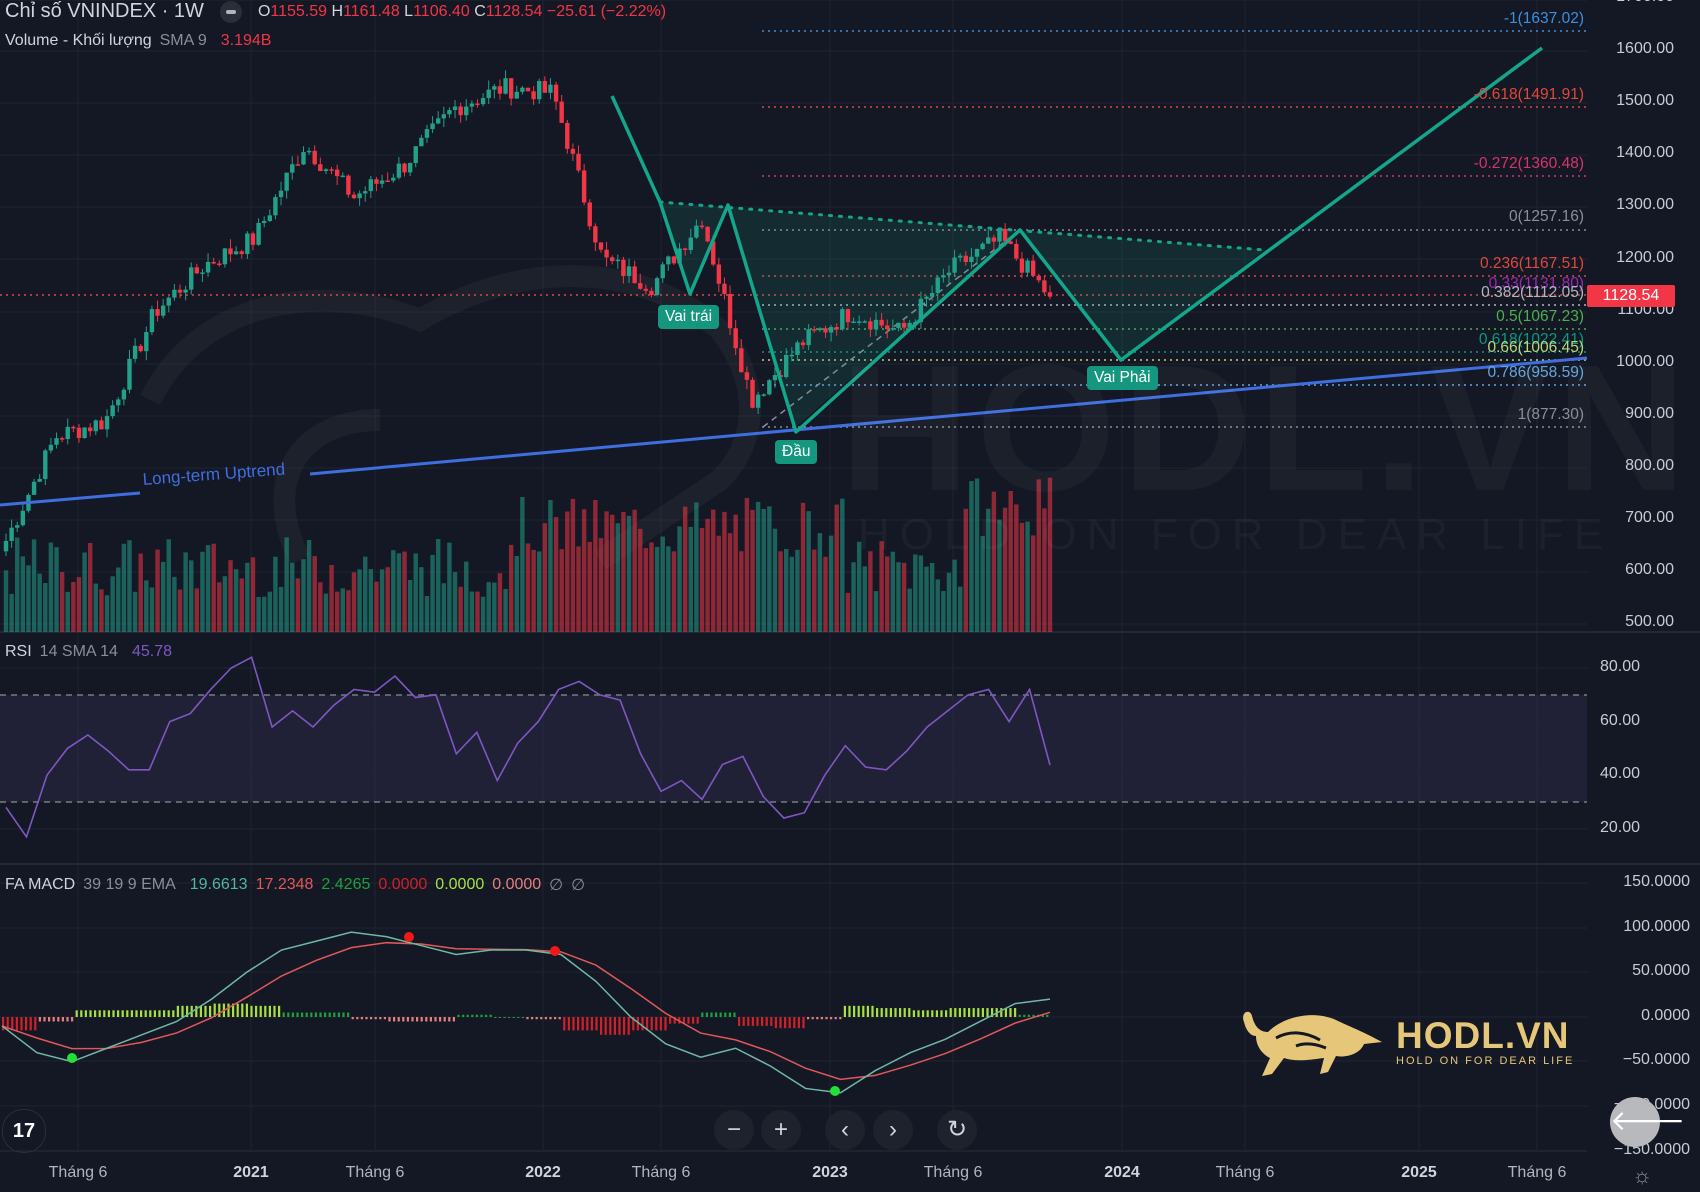 The image size is (1700, 1192). What do you see at coordinates (893, 1130) in the screenshot?
I see `scroll-right-button: ›` at bounding box center [893, 1130].